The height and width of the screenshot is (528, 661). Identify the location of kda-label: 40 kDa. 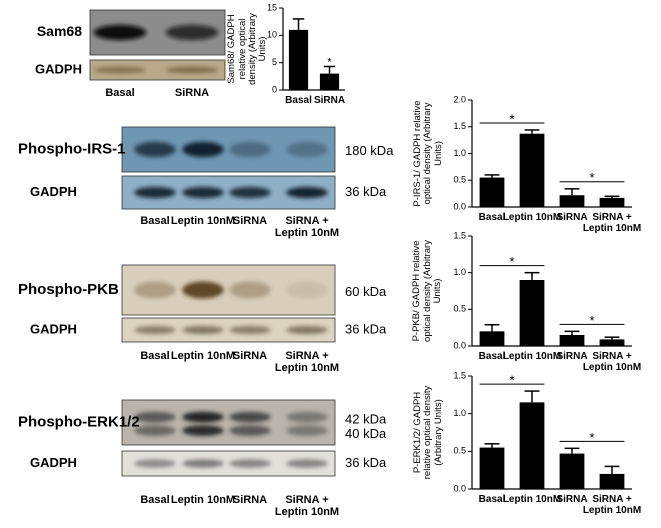
(366, 433).